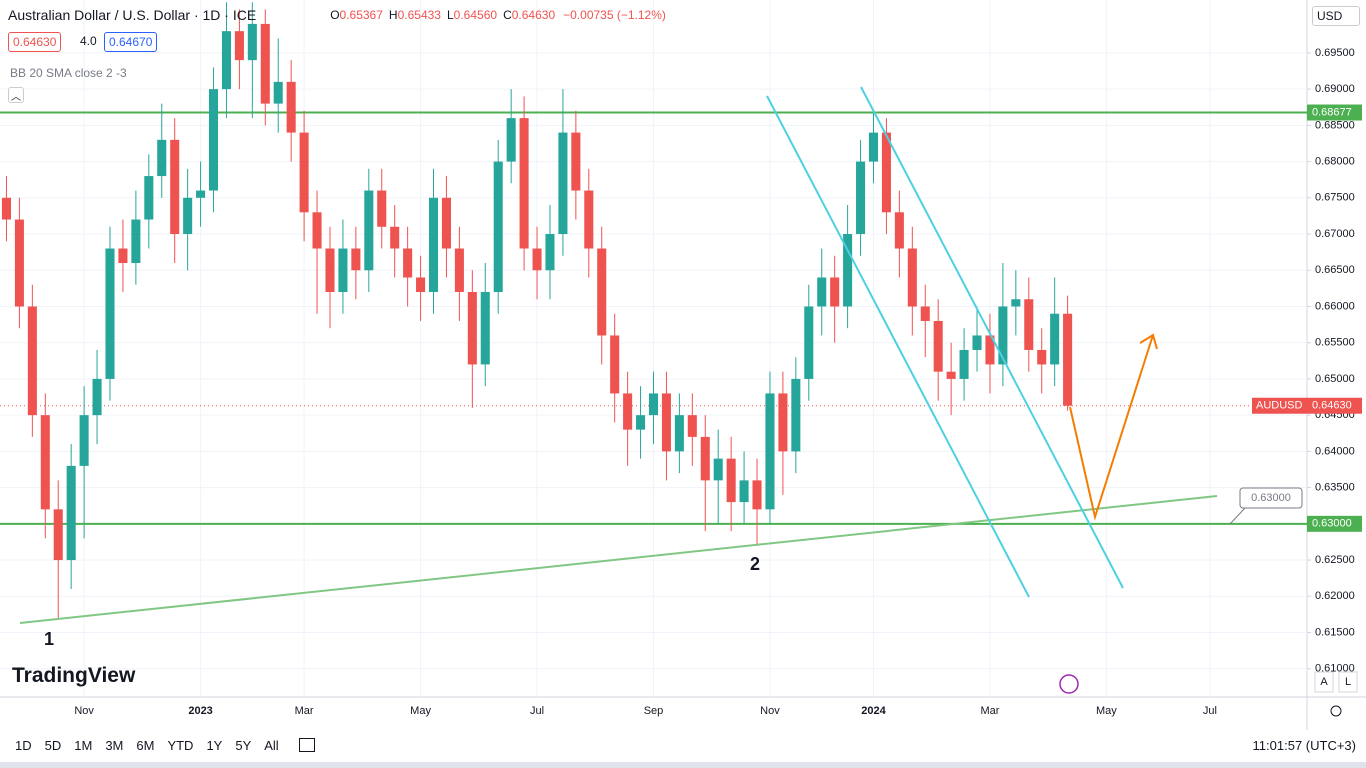  Describe the element at coordinates (1332, 406) in the screenshot. I see `price-label: 0.64630` at that location.